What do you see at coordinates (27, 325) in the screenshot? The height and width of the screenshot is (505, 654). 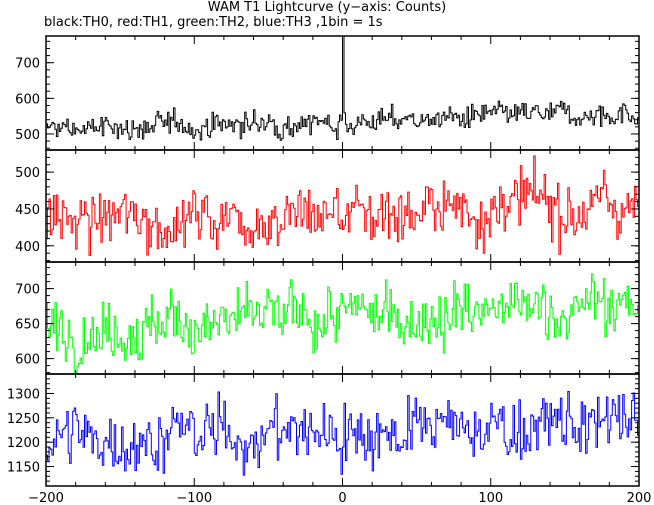 I see `y-tick-label: 650` at bounding box center [27, 325].